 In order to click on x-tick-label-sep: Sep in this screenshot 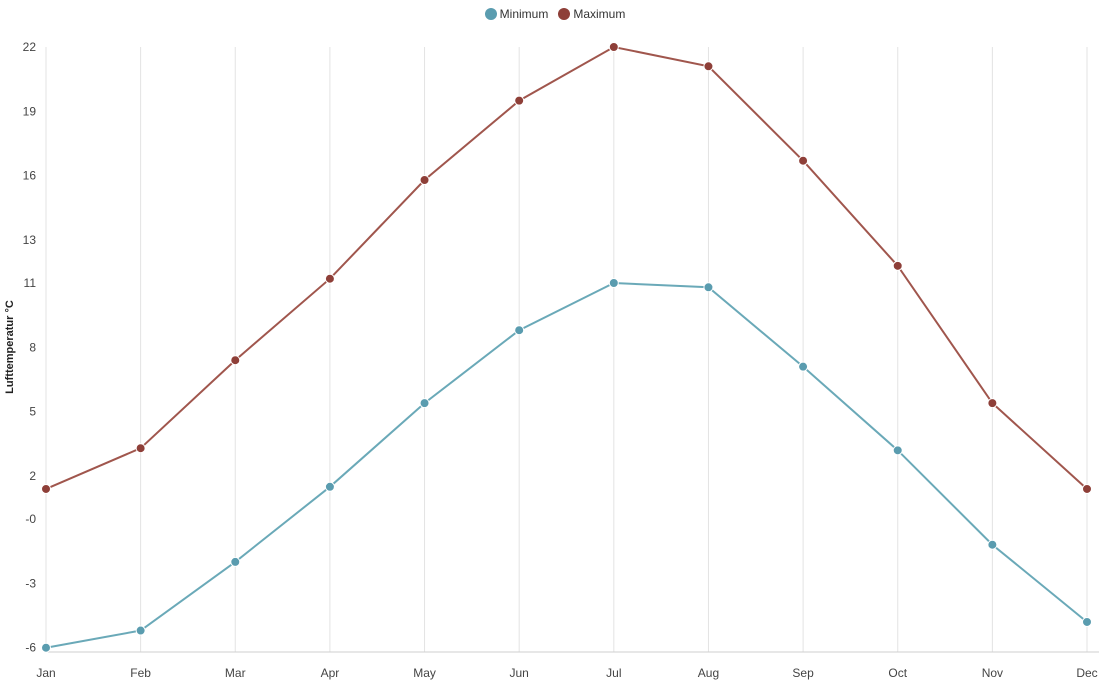, I will do `click(803, 673)`.